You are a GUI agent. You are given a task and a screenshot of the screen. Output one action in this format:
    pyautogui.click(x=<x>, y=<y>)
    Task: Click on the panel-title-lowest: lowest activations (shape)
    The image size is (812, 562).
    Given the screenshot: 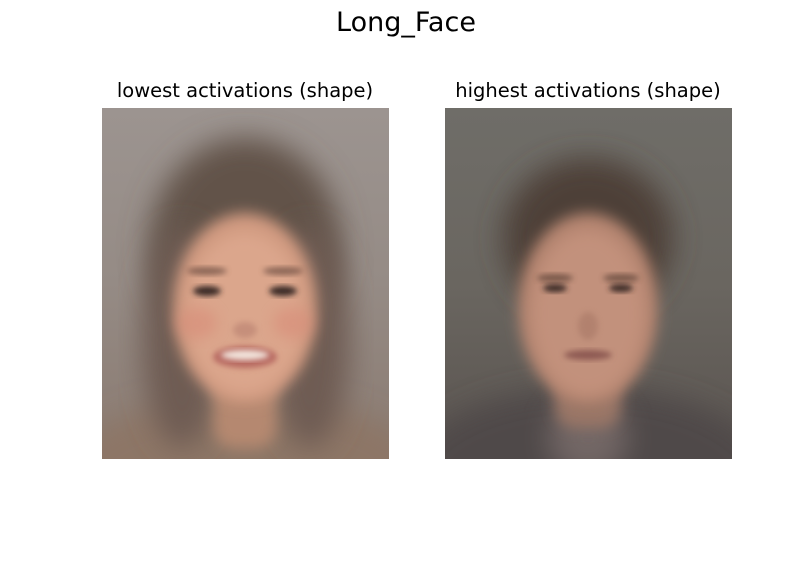 What is the action you would take?
    pyautogui.click(x=245, y=90)
    